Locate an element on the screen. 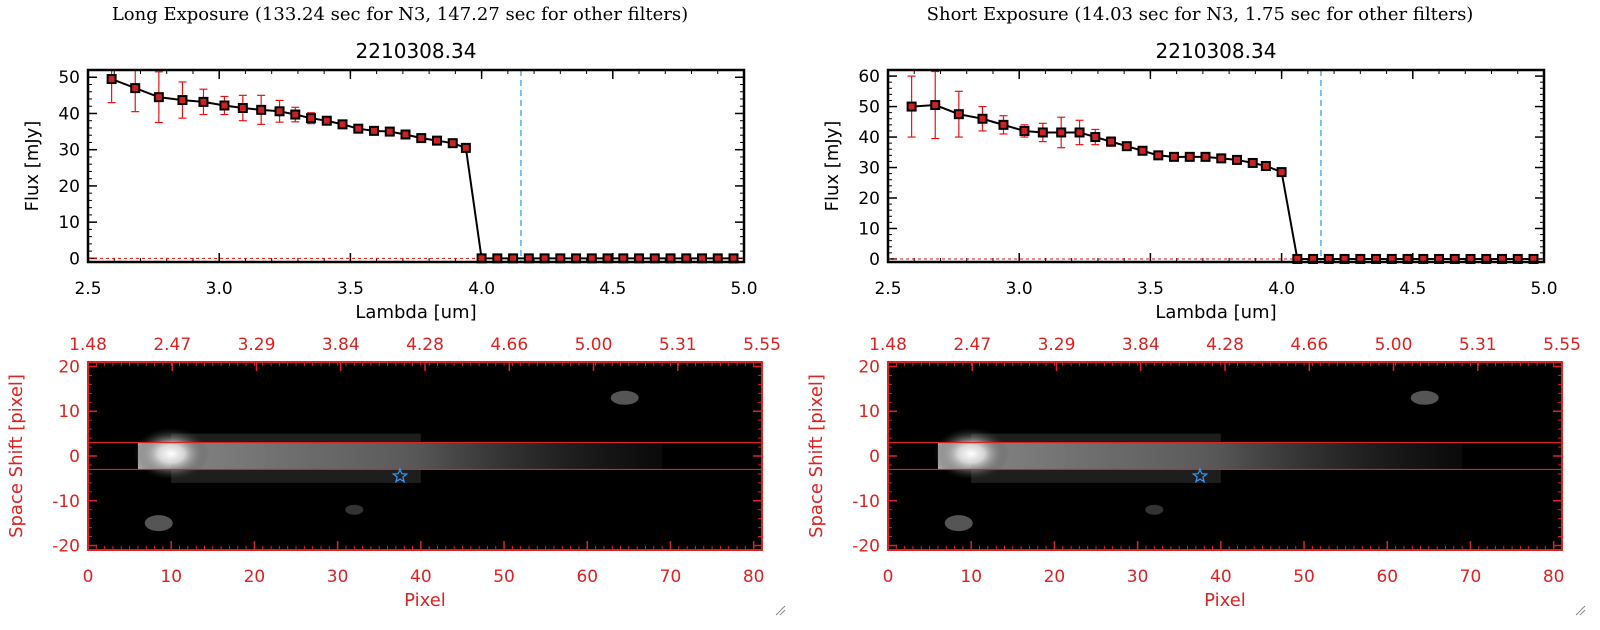  x-tick-label: 3.5 is located at coordinates (1150, 289).